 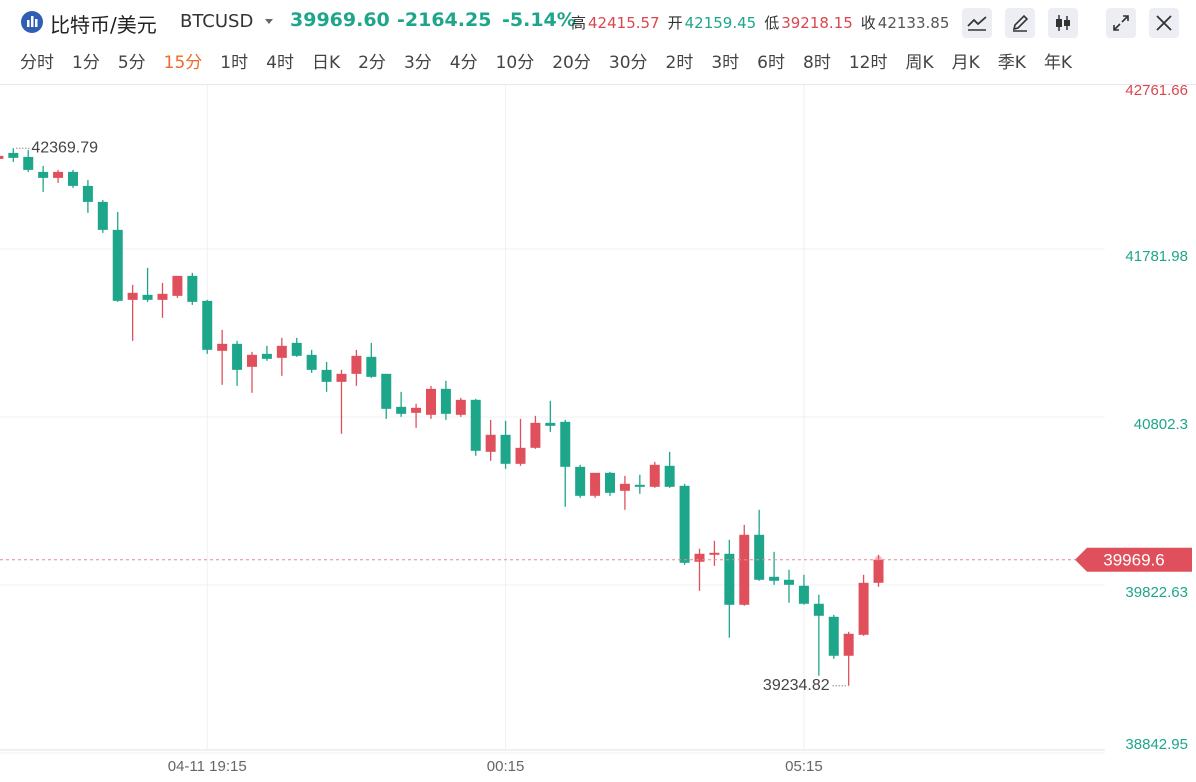 I want to click on y-tick-label: 38842.95, so click(x=1156, y=744).